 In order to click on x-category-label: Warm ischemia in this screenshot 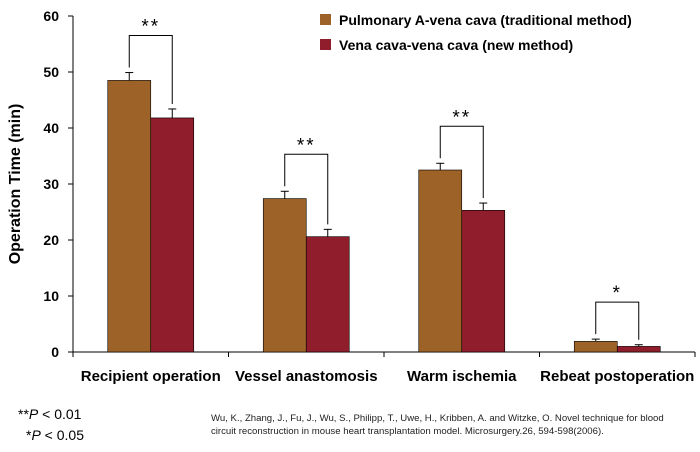, I will do `click(462, 376)`.